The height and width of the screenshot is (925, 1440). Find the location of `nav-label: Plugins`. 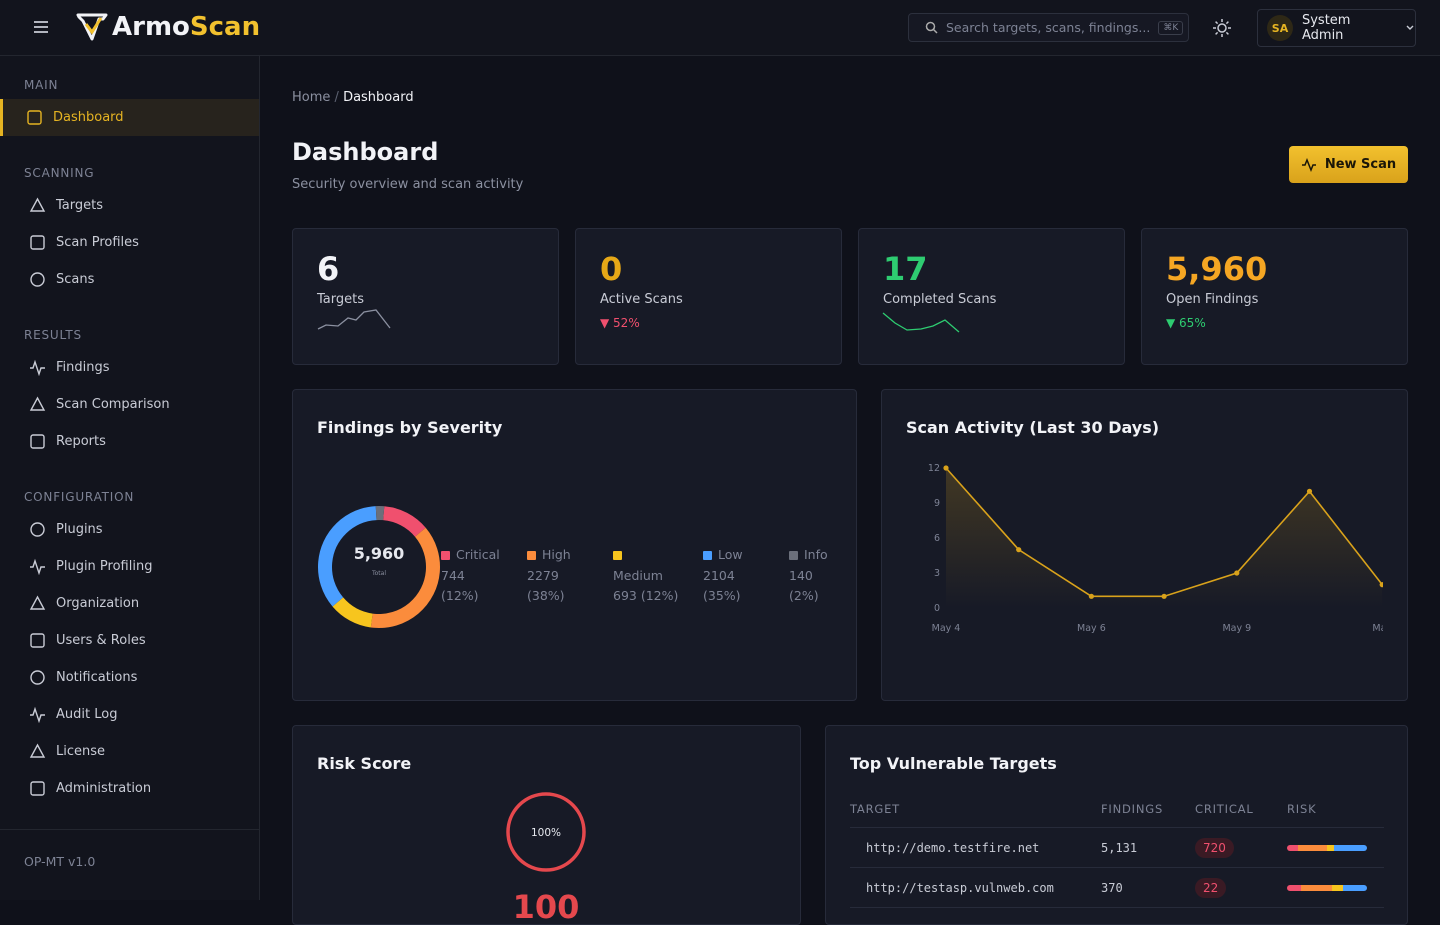

nav-label: Plugins is located at coordinates (79, 529).